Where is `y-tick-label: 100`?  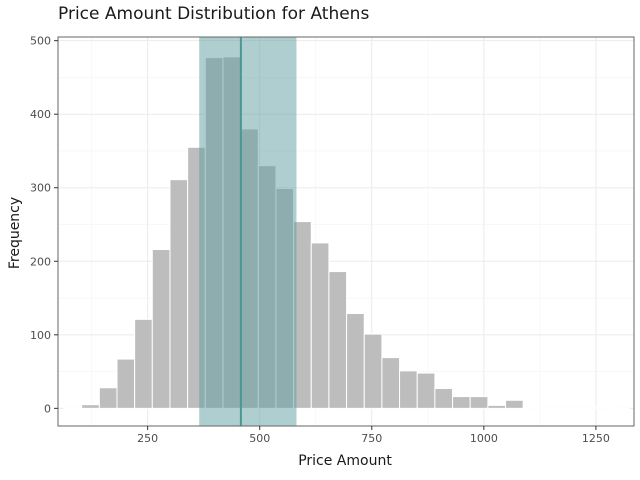
y-tick-label: 100 is located at coordinates (40, 335).